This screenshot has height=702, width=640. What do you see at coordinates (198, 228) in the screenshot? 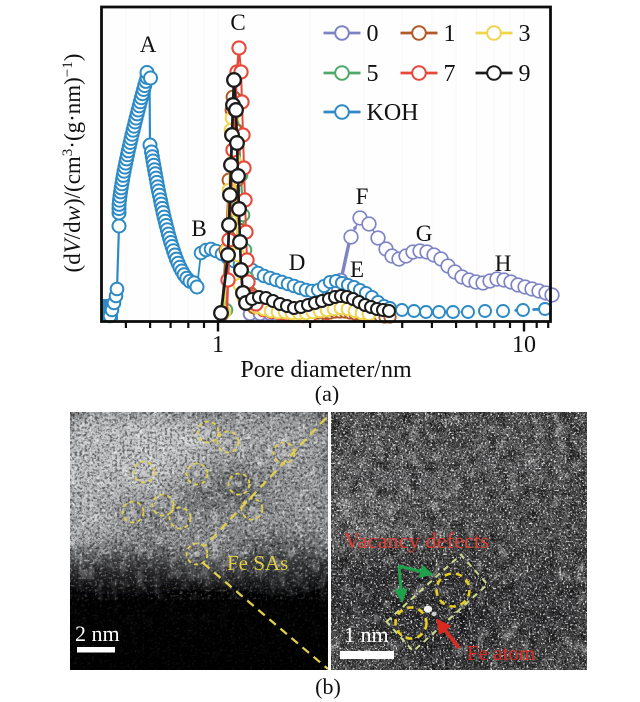
I see `svg-text: B` at bounding box center [198, 228].